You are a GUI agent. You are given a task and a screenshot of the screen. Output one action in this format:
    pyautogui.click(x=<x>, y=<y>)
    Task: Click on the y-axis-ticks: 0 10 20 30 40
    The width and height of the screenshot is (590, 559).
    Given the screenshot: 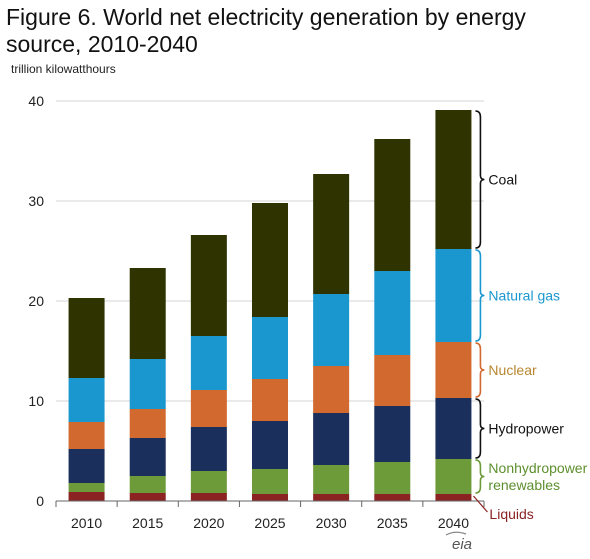 What is the action you would take?
    pyautogui.click(x=36, y=301)
    